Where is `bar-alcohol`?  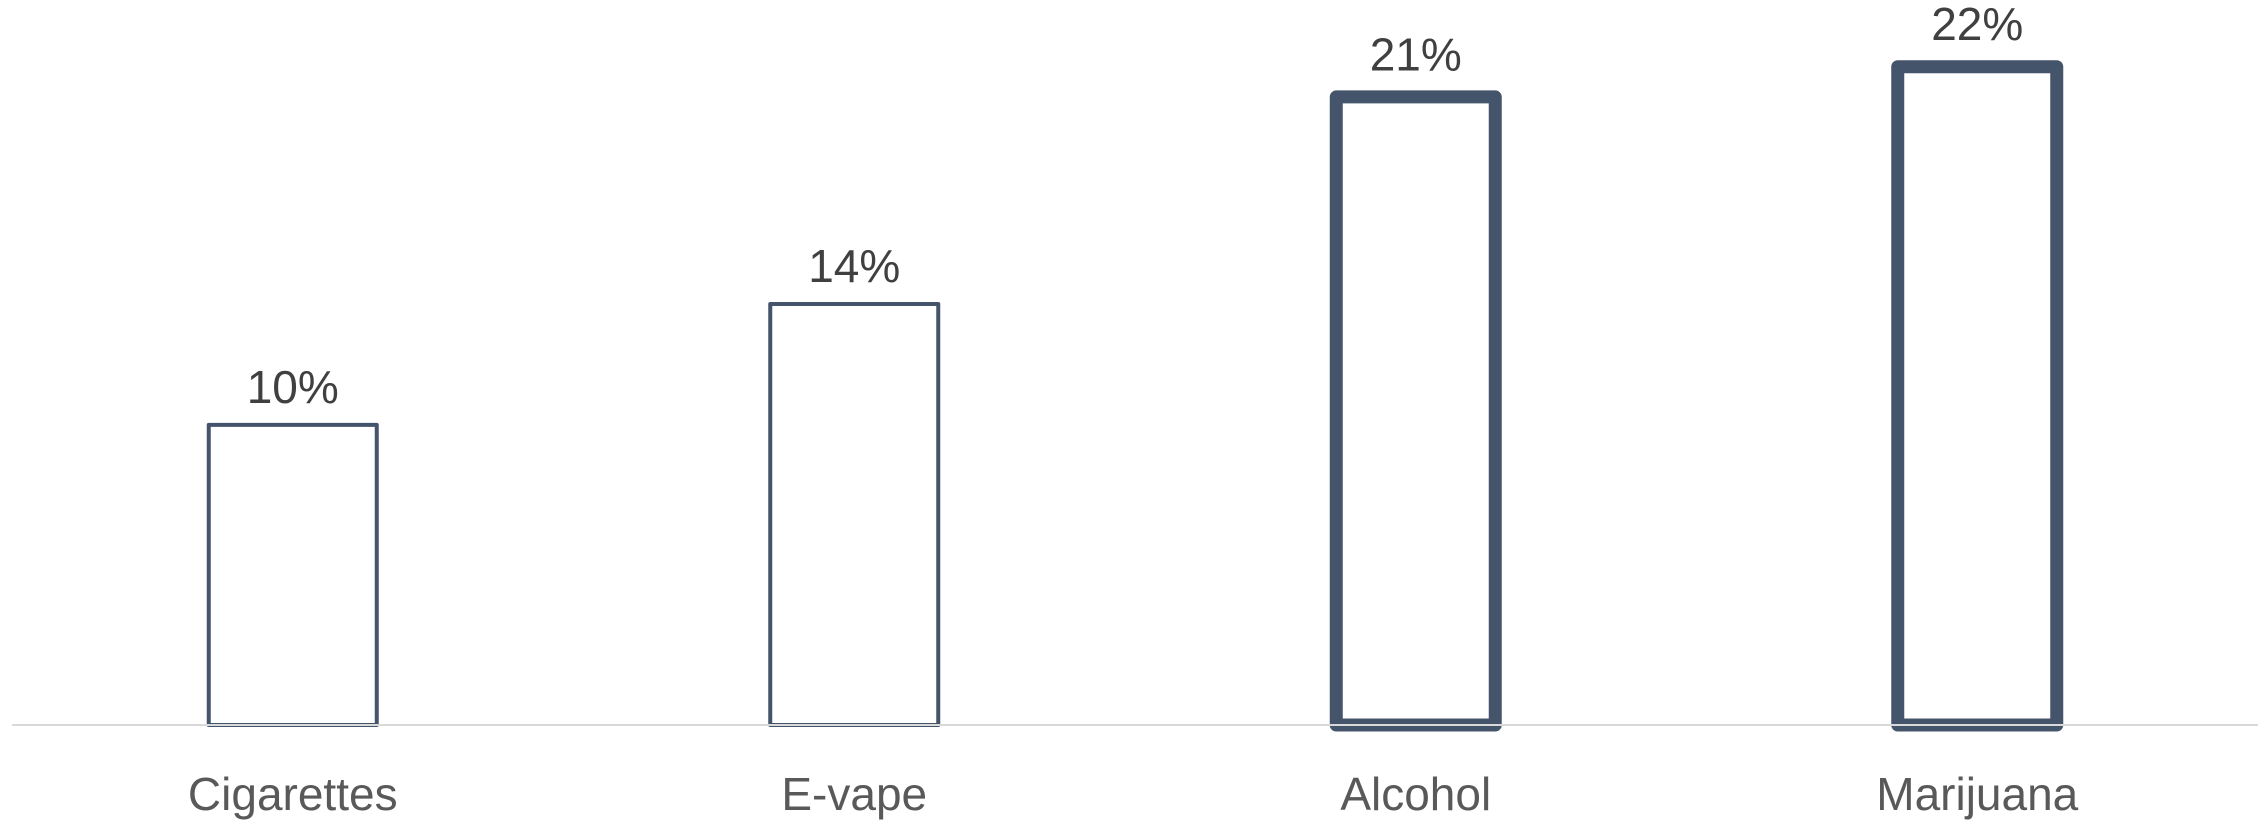 bar-alcohol is located at coordinates (1415, 411).